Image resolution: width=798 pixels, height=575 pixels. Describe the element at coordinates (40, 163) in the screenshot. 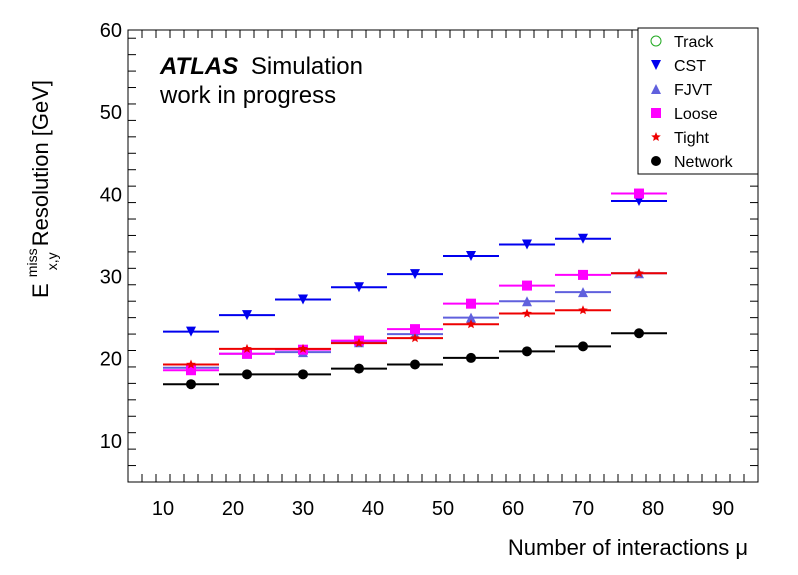

I see `y-axis-title-rest: Resolution [GeV]` at that location.